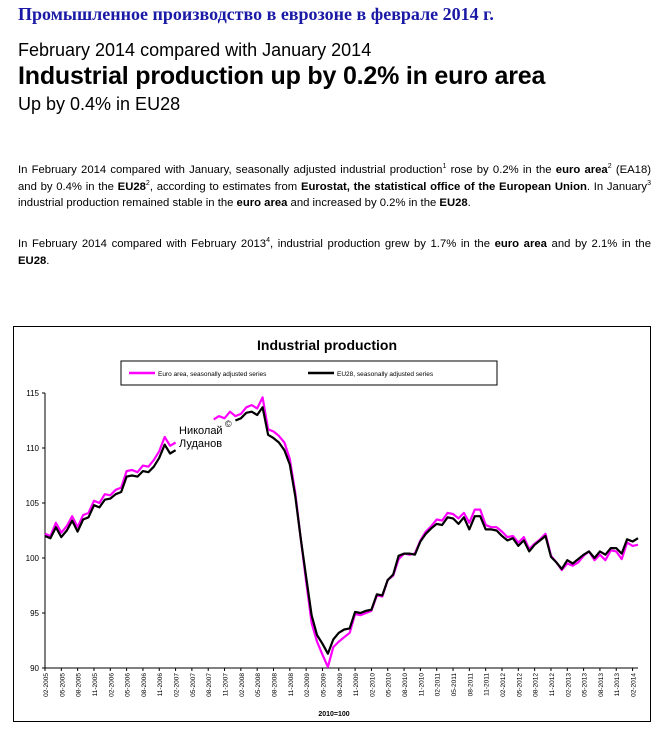 The height and width of the screenshot is (736, 663). What do you see at coordinates (444, 167) in the screenshot?
I see `footnote-ref: 1` at bounding box center [444, 167].